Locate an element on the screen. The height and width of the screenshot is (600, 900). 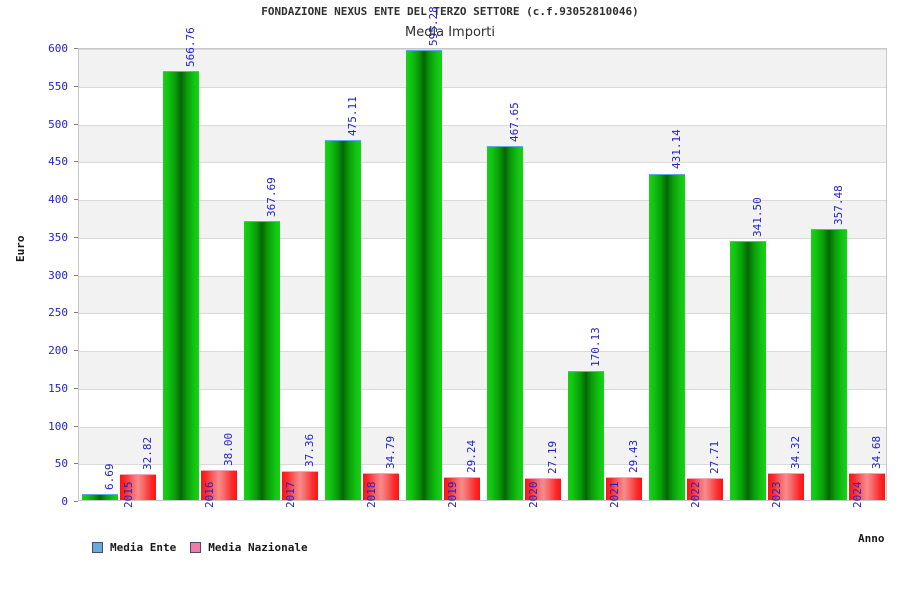
x-axis-tick-label: 2015 is located at coordinates (129, 495).